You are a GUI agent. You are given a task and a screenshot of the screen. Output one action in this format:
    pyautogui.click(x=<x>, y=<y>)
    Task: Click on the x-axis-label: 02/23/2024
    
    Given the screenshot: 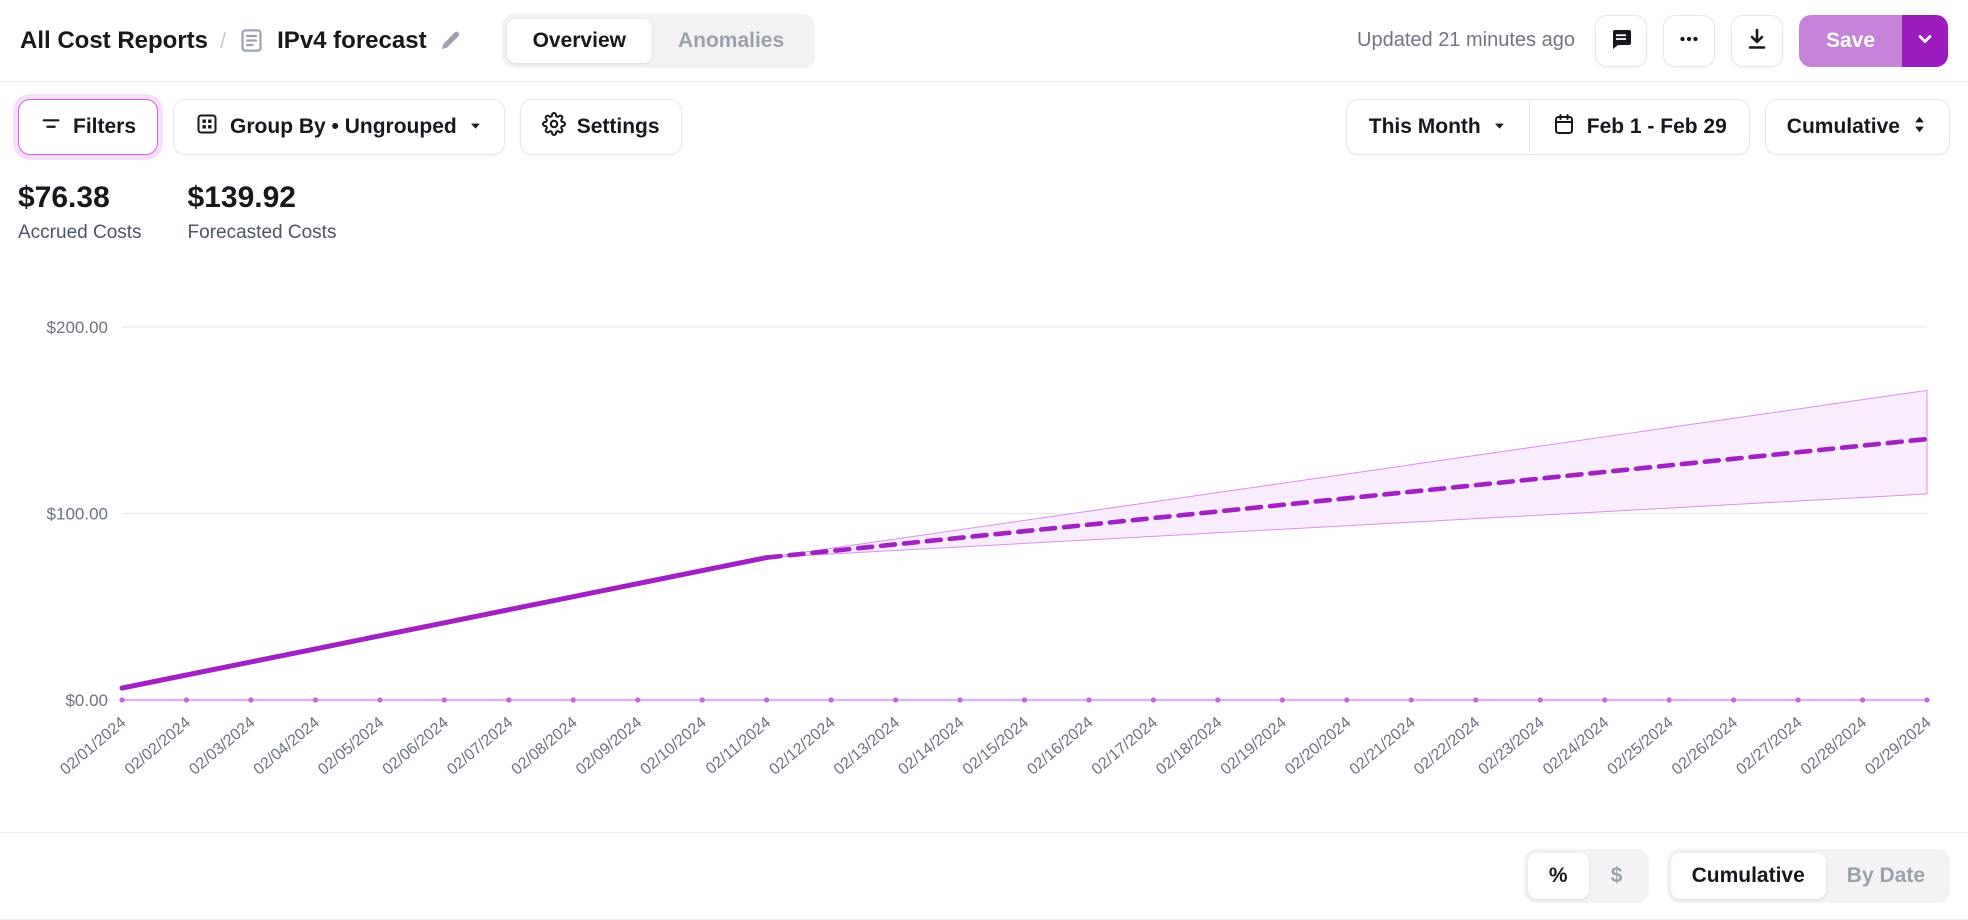 What is the action you would take?
    pyautogui.click(x=1512, y=746)
    